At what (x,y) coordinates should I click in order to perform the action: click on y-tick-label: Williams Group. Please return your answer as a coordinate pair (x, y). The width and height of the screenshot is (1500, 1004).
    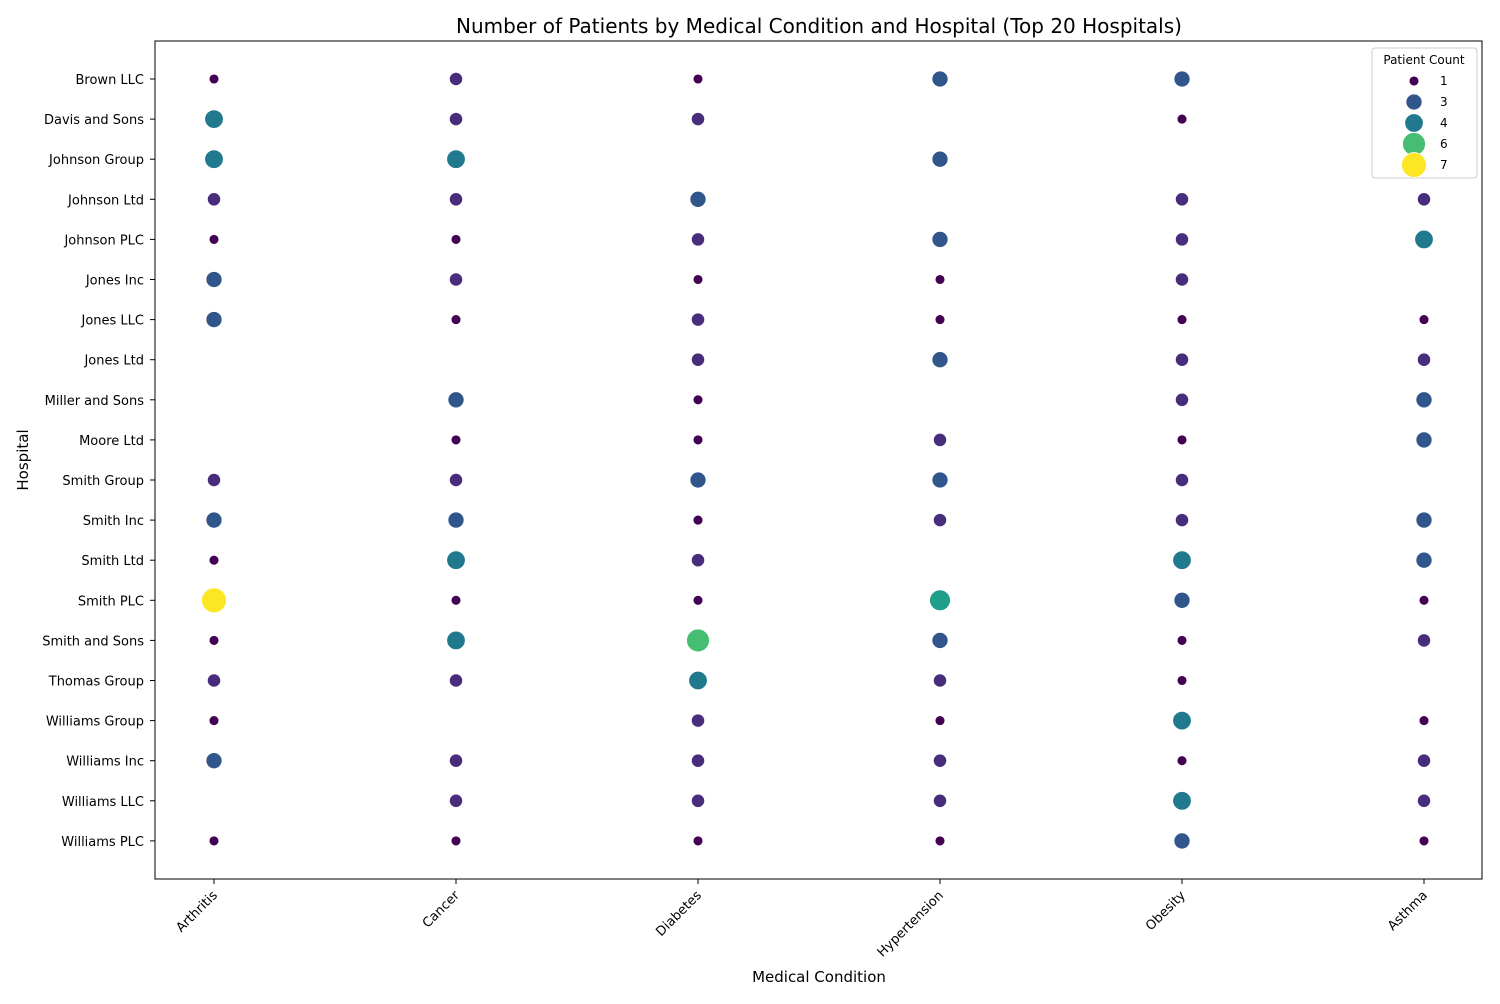
    Looking at the image, I should click on (95, 722).